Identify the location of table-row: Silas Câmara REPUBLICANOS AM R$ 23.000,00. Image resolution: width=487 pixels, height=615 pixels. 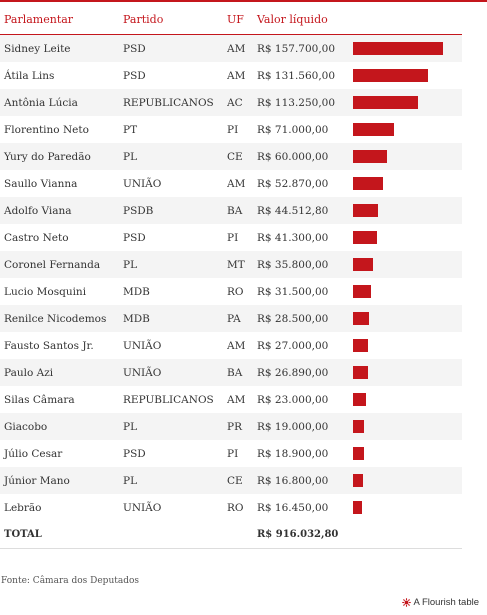
(231, 399).